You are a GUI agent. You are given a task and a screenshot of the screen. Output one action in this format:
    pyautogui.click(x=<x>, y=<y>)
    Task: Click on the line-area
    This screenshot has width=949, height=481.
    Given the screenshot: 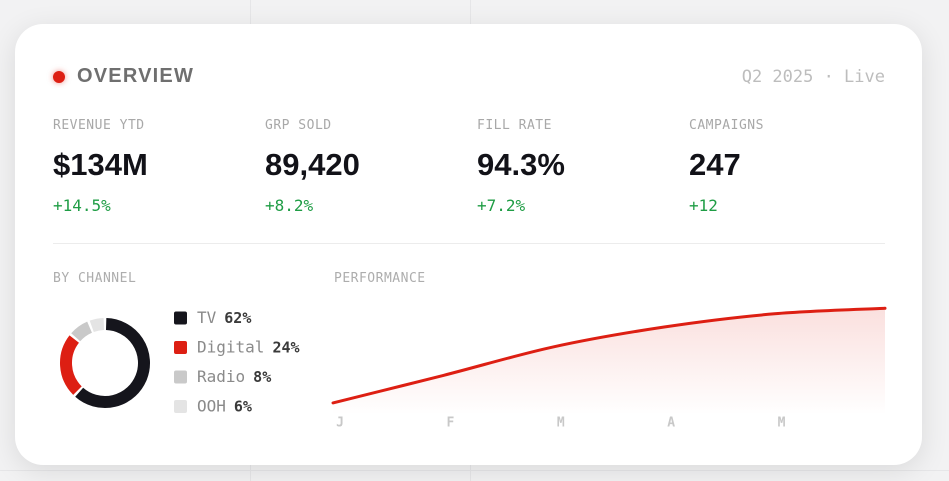 What is the action you would take?
    pyautogui.click(x=609, y=361)
    